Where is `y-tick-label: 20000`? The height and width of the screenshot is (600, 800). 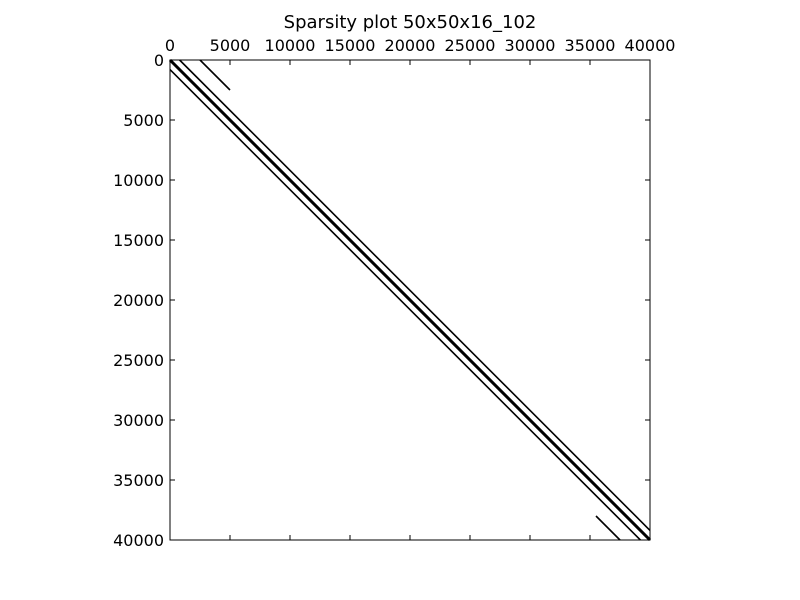
y-tick-label: 20000 is located at coordinates (138, 300).